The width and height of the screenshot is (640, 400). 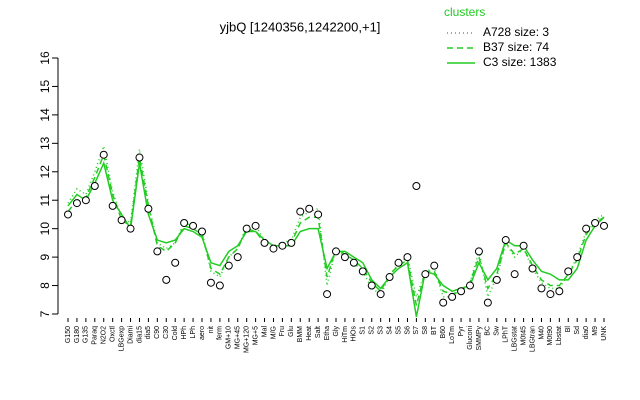 What do you see at coordinates (363, 330) in the screenshot?
I see `x-tick-label: S1` at bounding box center [363, 330].